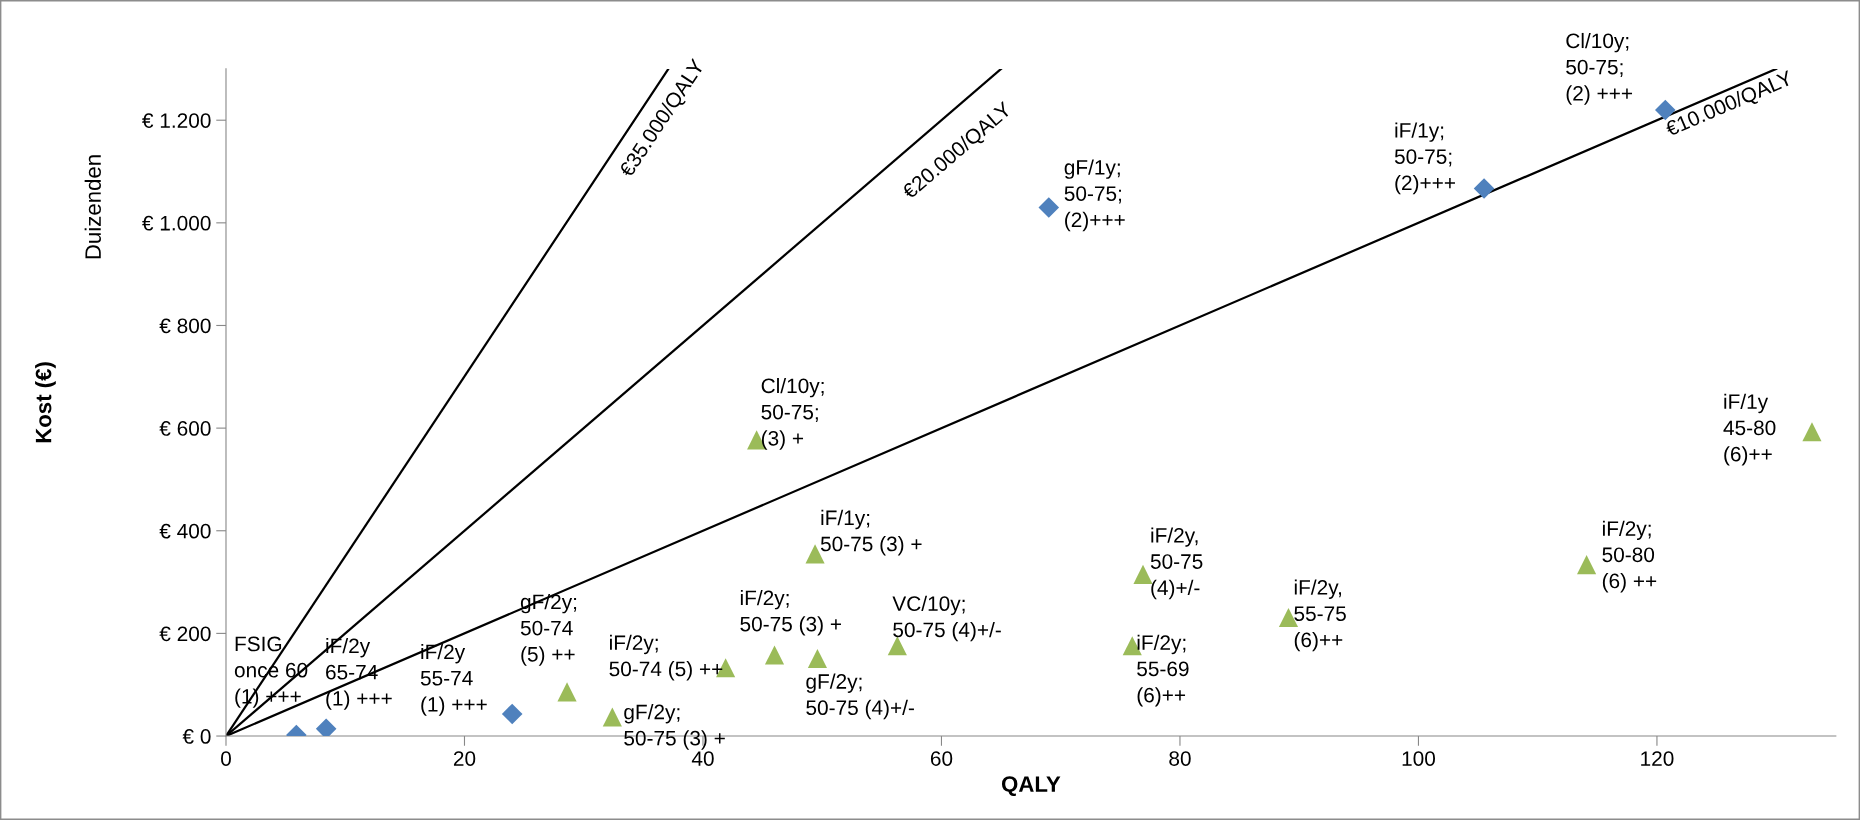  Describe the element at coordinates (226, 758) in the screenshot. I see `x-tick-label: 0` at that location.